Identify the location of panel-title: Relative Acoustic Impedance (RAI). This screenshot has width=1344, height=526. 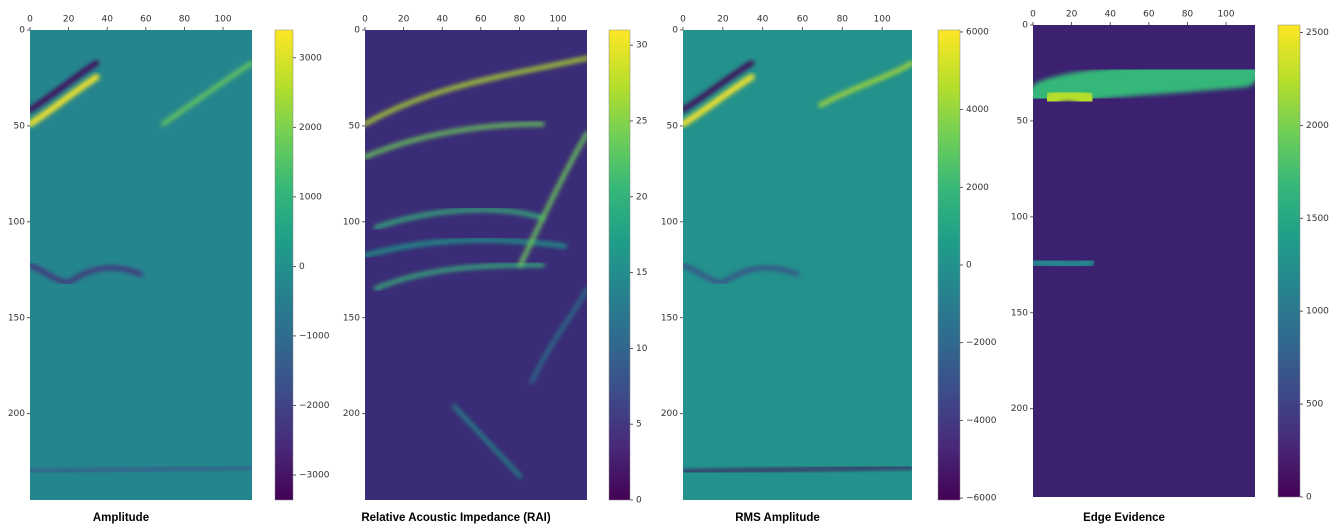
(456, 518).